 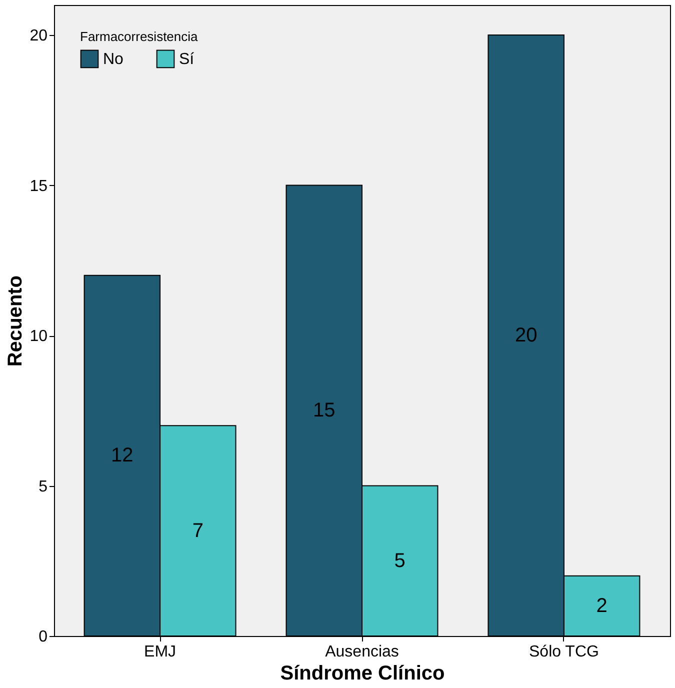 I want to click on x-tick-label: Sólo TCG, so click(x=563, y=652).